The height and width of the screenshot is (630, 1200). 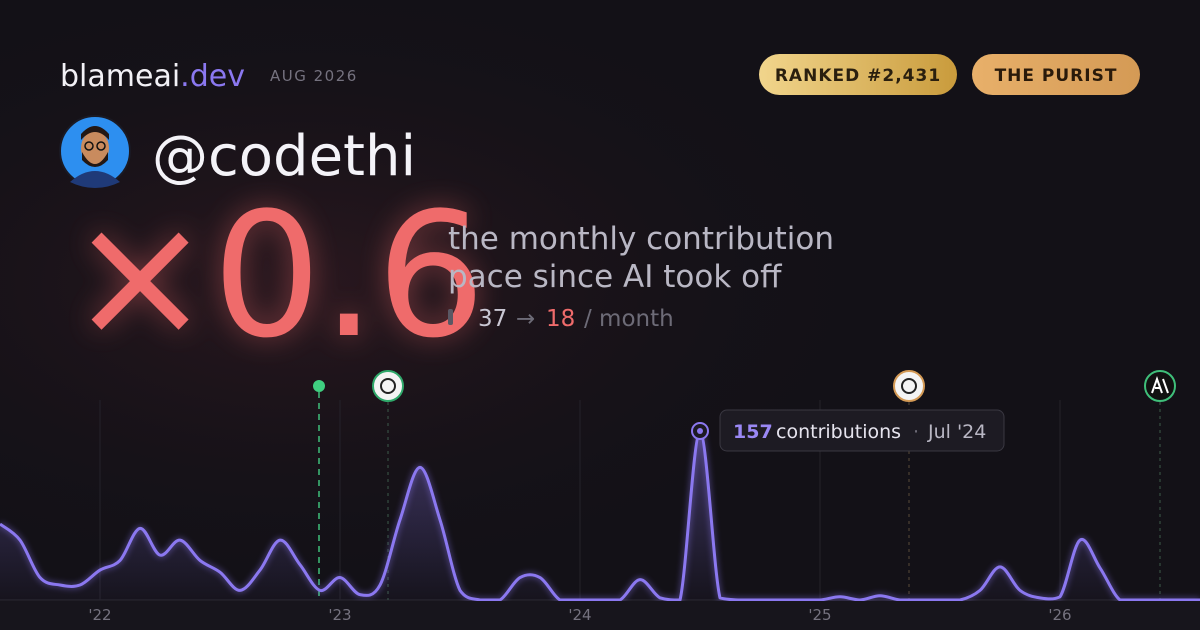 I want to click on tooltip, so click(x=862, y=430).